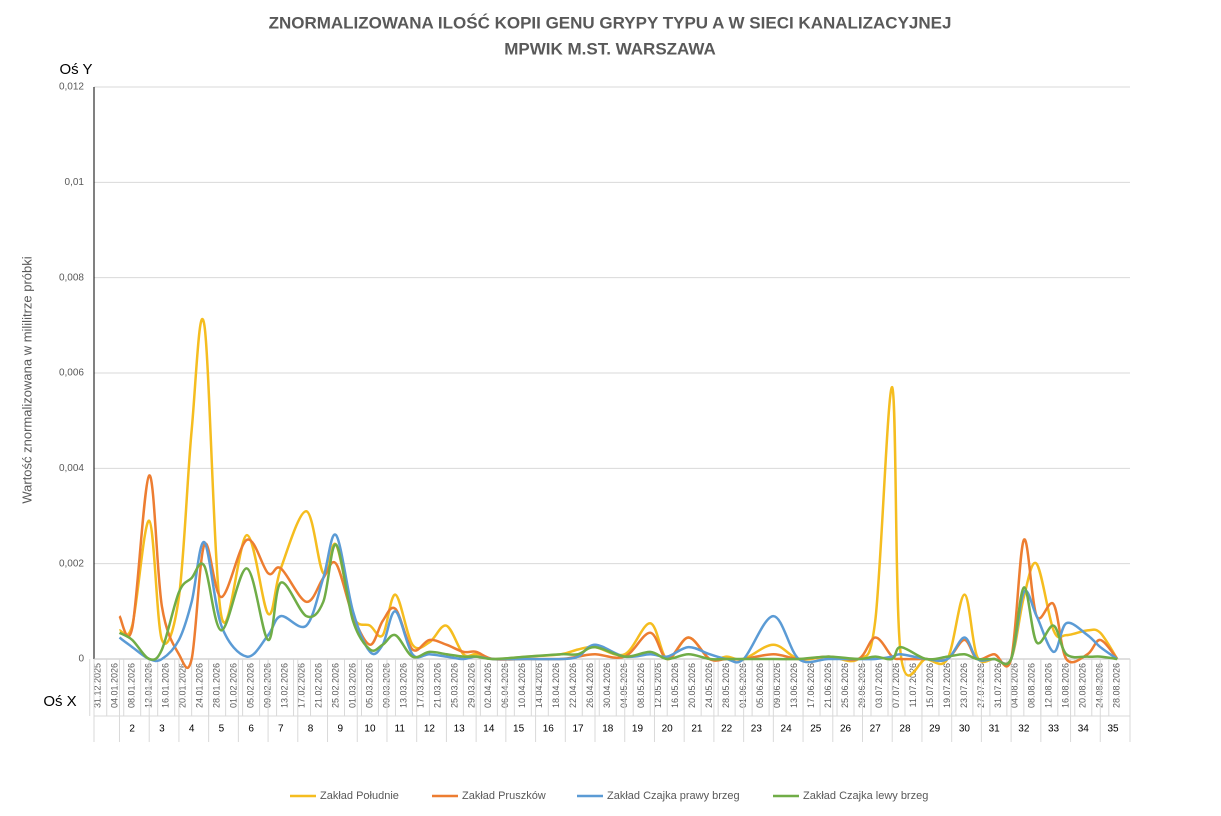 This screenshot has height=816, width=1221. What do you see at coordinates (519, 729) in the screenshot?
I see `week-label: 15` at bounding box center [519, 729].